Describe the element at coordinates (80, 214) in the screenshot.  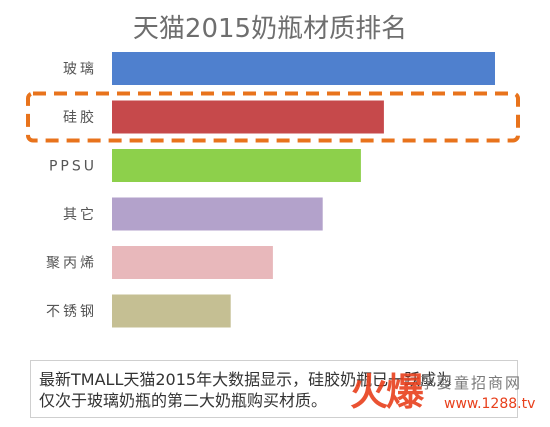
I see `category-label-3: 其它` at that location.